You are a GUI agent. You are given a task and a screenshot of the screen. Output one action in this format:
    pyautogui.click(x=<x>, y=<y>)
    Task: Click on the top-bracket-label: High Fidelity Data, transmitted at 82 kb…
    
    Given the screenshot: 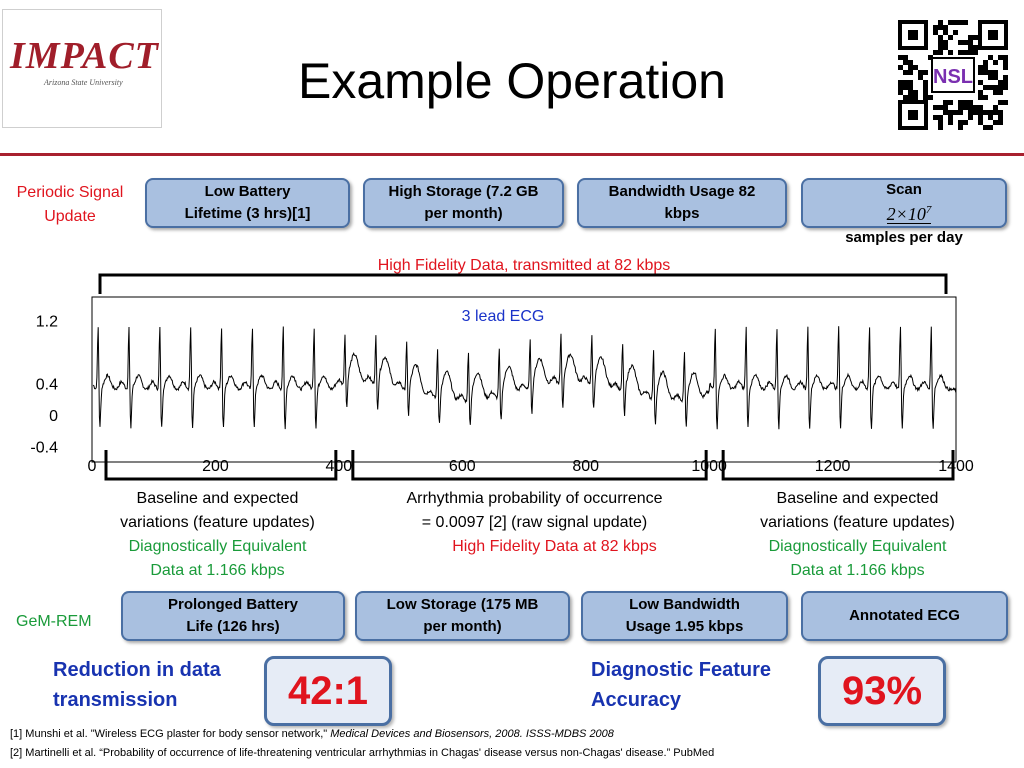 What is the action you would take?
    pyautogui.click(x=524, y=265)
    